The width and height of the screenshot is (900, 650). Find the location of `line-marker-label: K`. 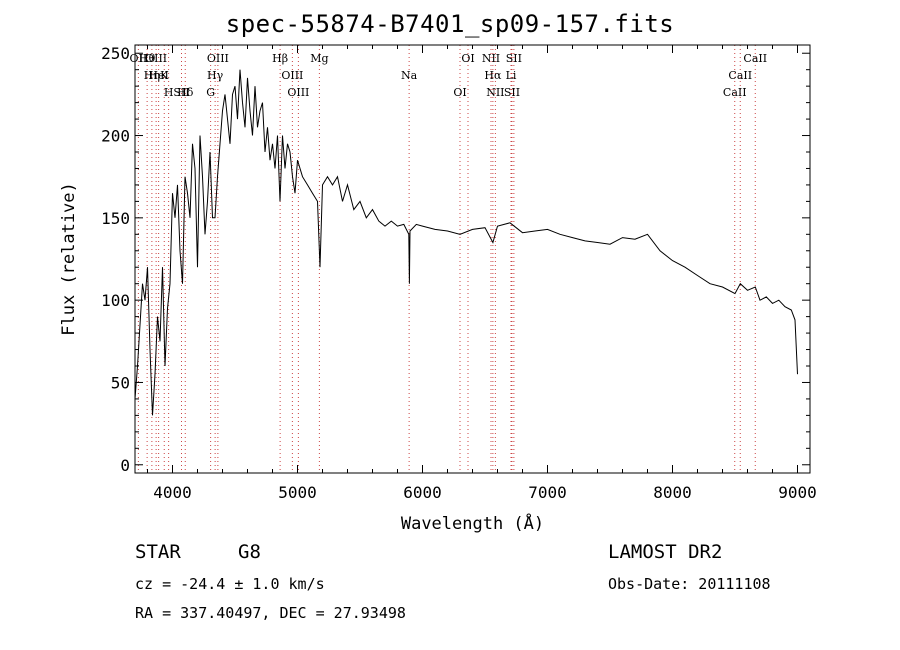

line-marker-label: K is located at coordinates (164, 75).